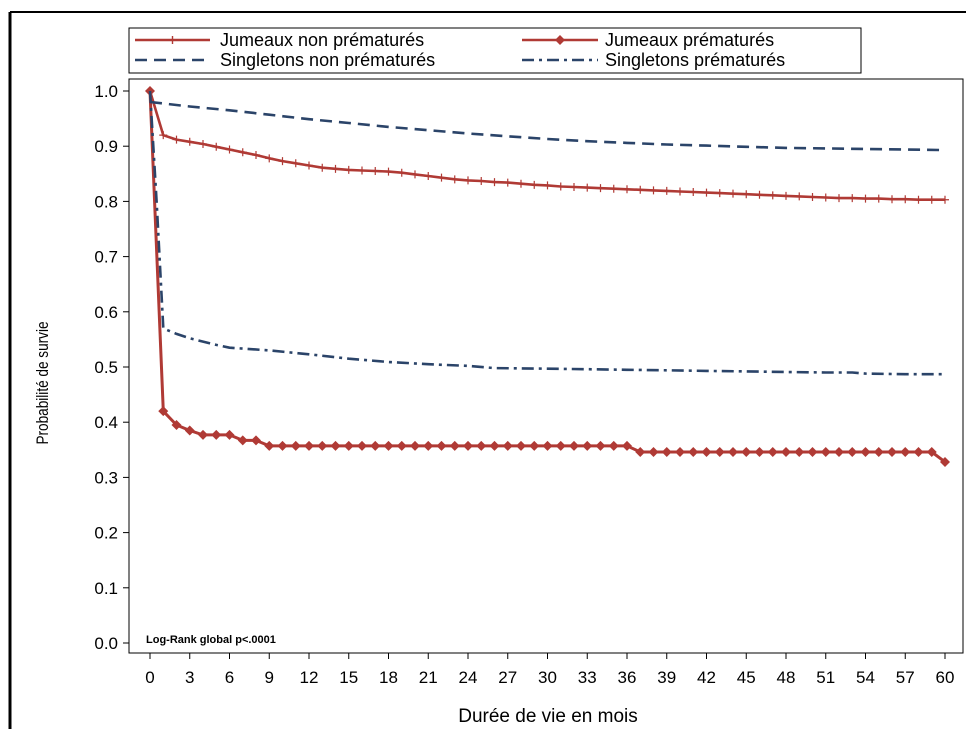  I want to click on x-axis-ticks: 0 3 6 9 12 15 18 21 24 27 30 33 36 39 42 45 48 51 54 57 60, so click(549, 670).